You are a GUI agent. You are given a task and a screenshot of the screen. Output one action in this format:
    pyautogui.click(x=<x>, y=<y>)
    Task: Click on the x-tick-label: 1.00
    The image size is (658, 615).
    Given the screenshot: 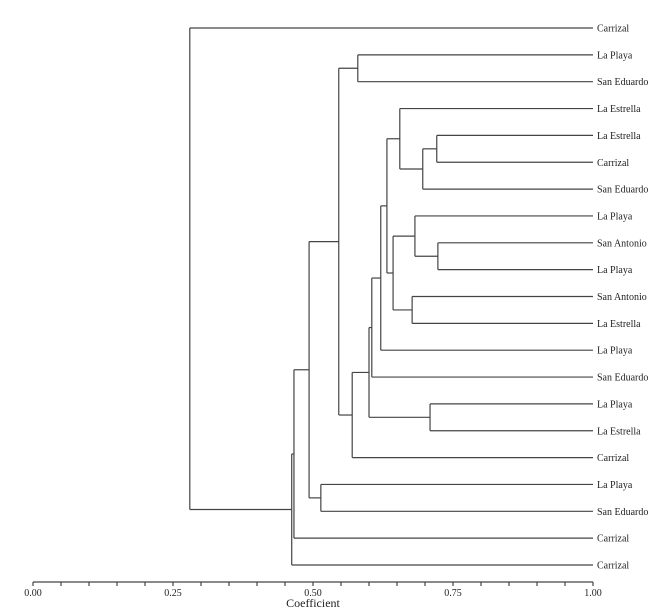 What is the action you would take?
    pyautogui.click(x=593, y=593)
    